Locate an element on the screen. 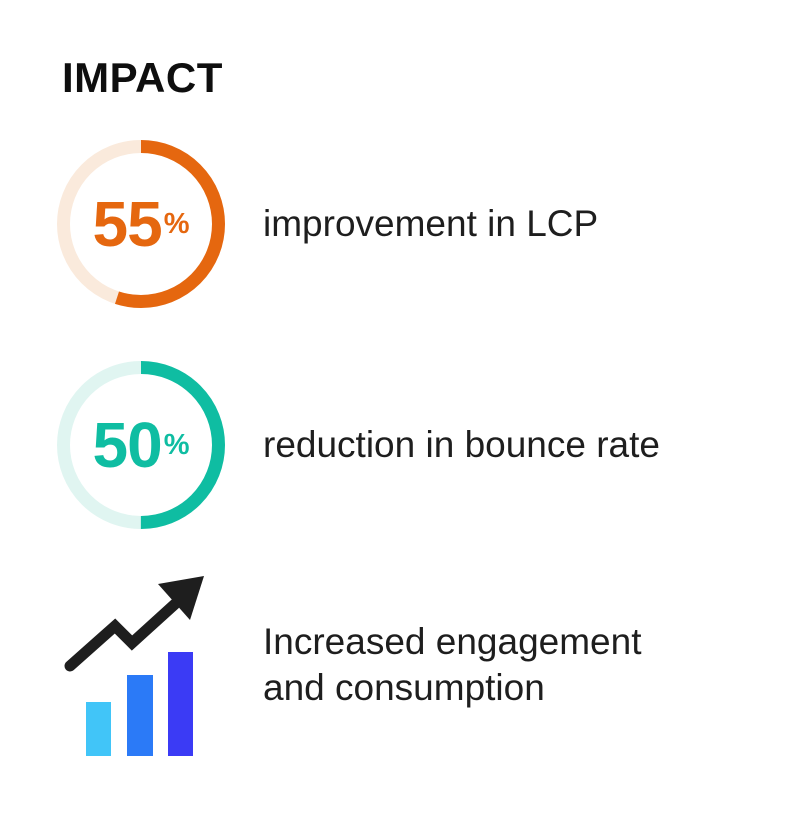 This screenshot has height=825, width=800. bar-chart-growth-icon is located at coordinates (134, 666).